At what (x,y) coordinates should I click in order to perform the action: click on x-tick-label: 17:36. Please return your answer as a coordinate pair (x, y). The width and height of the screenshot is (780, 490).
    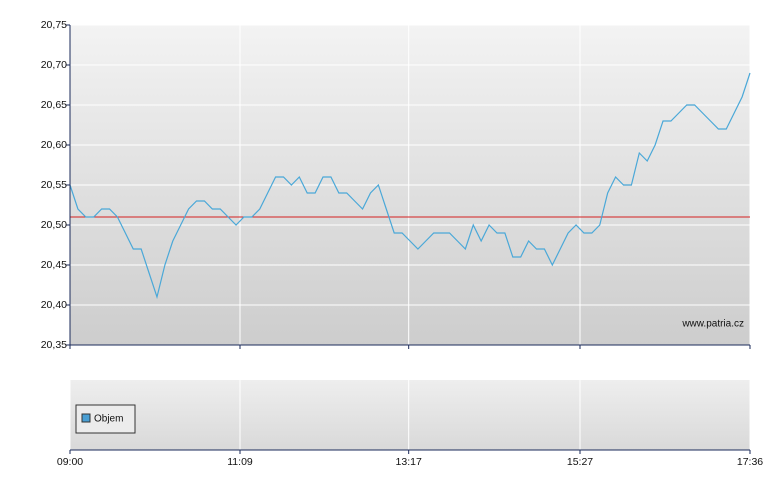
    Looking at the image, I should click on (750, 462).